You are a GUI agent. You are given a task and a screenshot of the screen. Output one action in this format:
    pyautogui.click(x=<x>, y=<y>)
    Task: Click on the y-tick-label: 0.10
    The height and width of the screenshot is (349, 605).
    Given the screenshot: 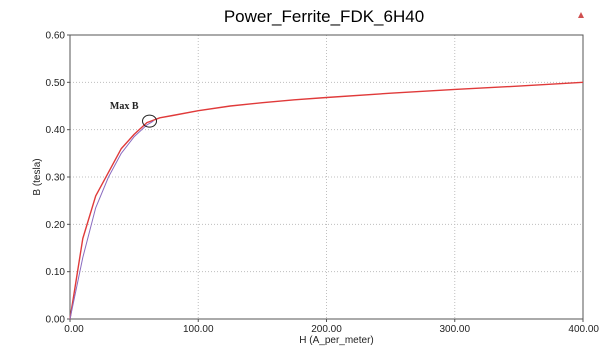 What is the action you would take?
    pyautogui.click(x=56, y=272)
    